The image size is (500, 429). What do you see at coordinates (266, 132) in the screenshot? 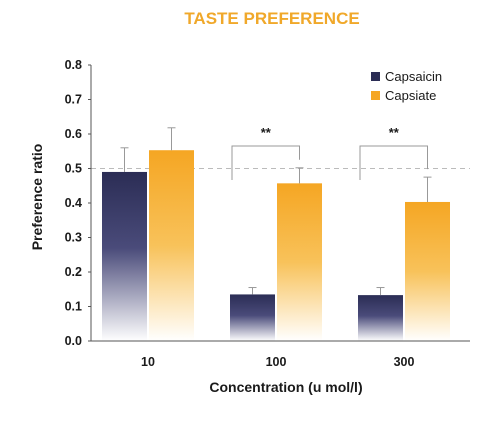
I see `significance-label-100: **` at bounding box center [266, 132].